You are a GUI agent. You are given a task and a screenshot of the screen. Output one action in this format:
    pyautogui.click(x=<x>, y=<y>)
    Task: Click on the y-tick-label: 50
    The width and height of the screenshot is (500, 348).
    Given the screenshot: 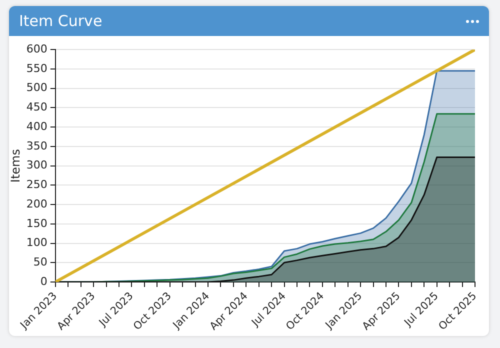 What is the action you would take?
    pyautogui.click(x=40, y=261)
    